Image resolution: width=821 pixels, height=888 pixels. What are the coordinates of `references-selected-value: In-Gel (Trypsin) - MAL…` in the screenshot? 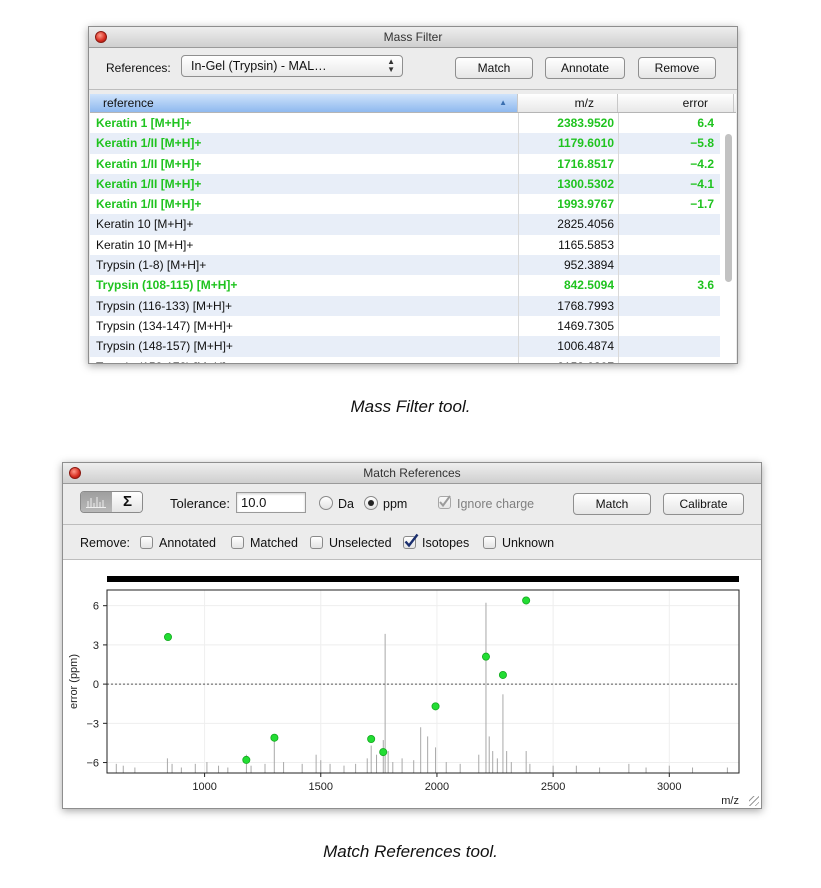 It's located at (259, 66).